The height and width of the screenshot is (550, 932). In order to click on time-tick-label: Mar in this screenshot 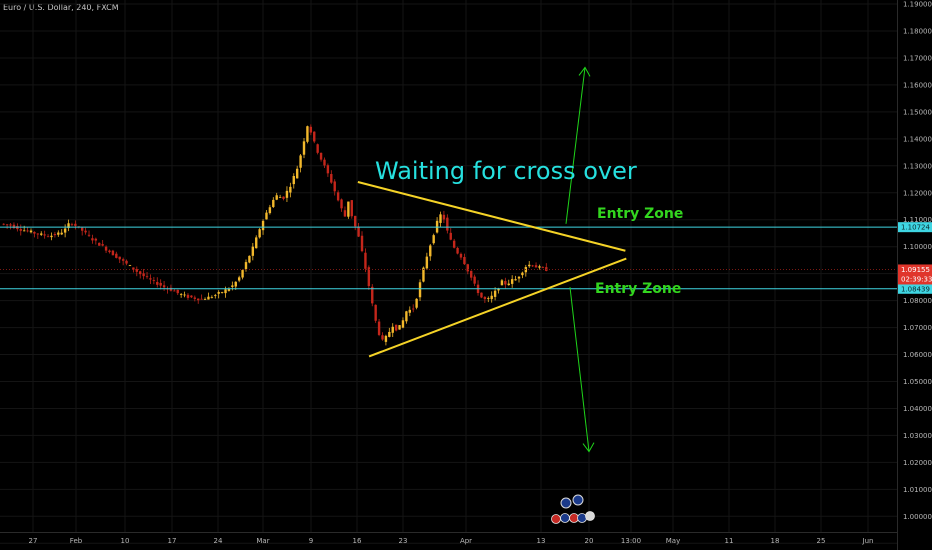, I will do `click(262, 541)`.